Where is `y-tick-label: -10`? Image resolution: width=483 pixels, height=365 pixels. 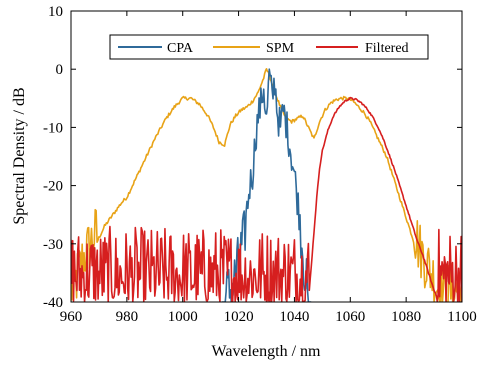 y-tick-label: -10 is located at coordinates (53, 128).